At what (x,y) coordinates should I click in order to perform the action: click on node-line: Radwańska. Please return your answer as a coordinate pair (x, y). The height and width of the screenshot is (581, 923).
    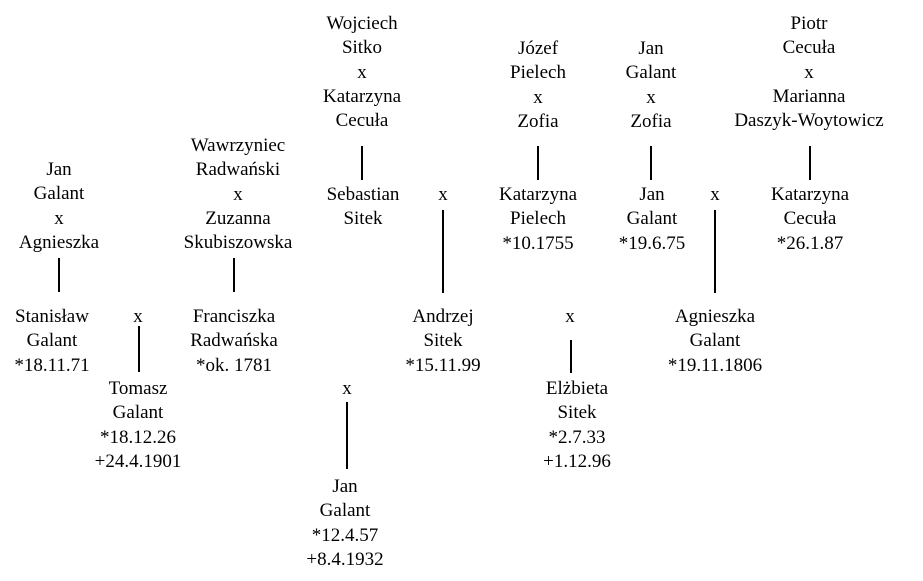
    Looking at the image, I should click on (234, 341).